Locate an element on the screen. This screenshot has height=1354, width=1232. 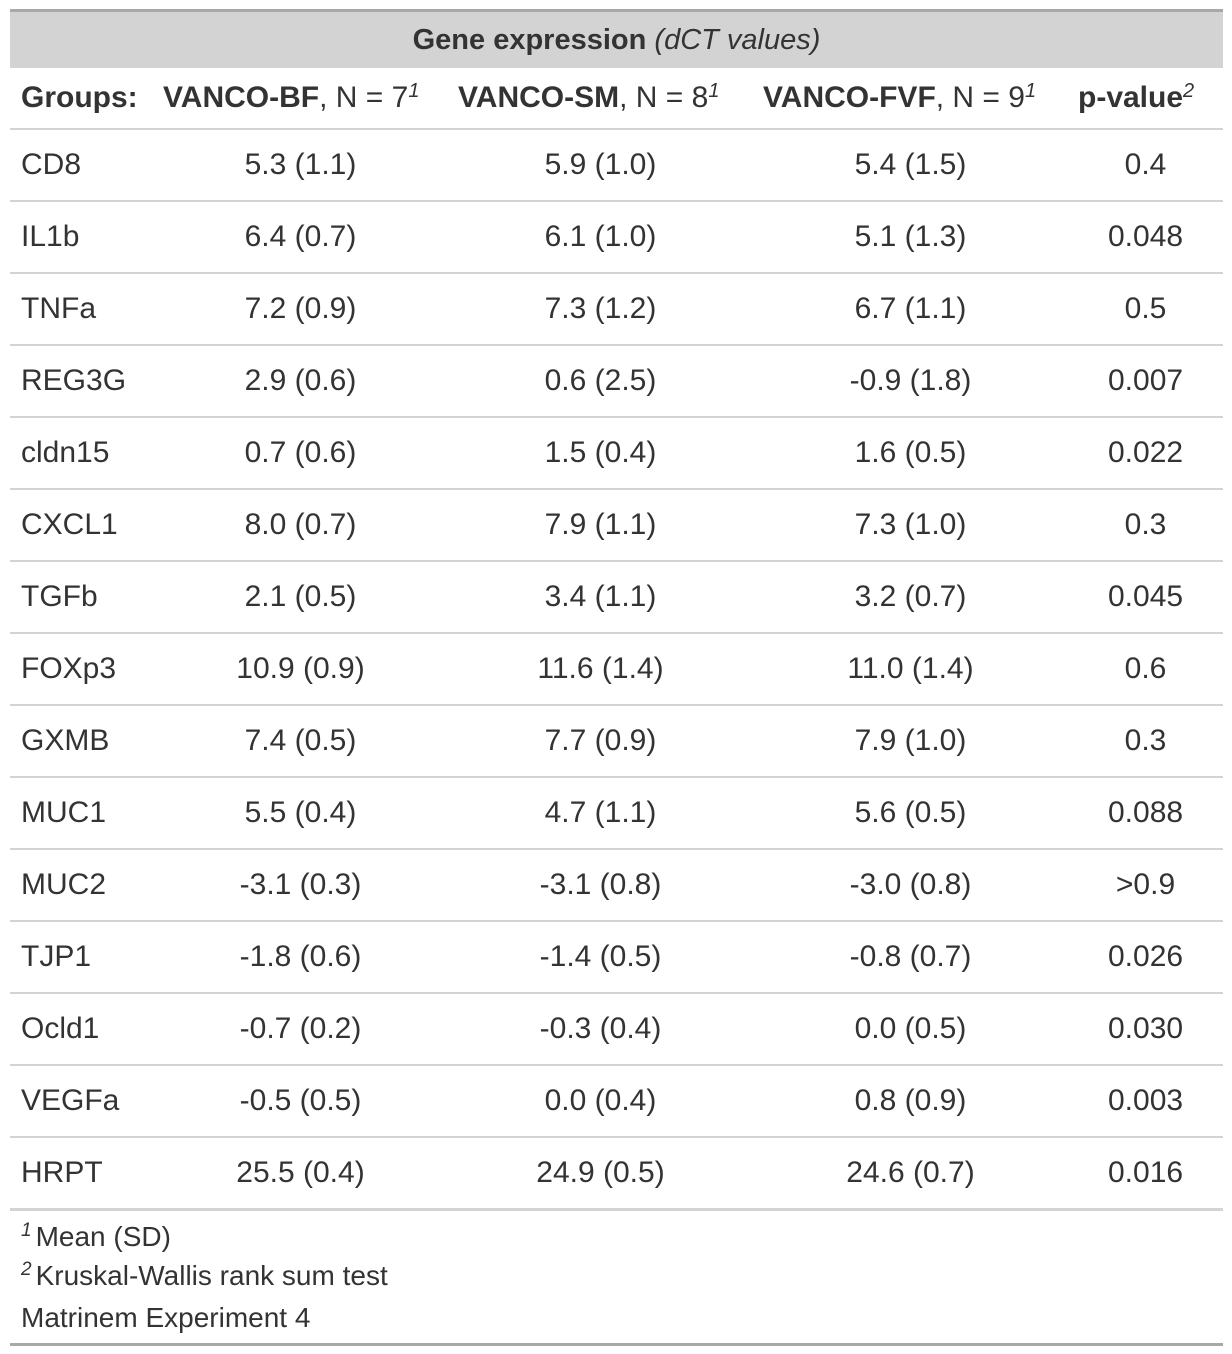
column-header-n: , N = 9 is located at coordinates (980, 97).